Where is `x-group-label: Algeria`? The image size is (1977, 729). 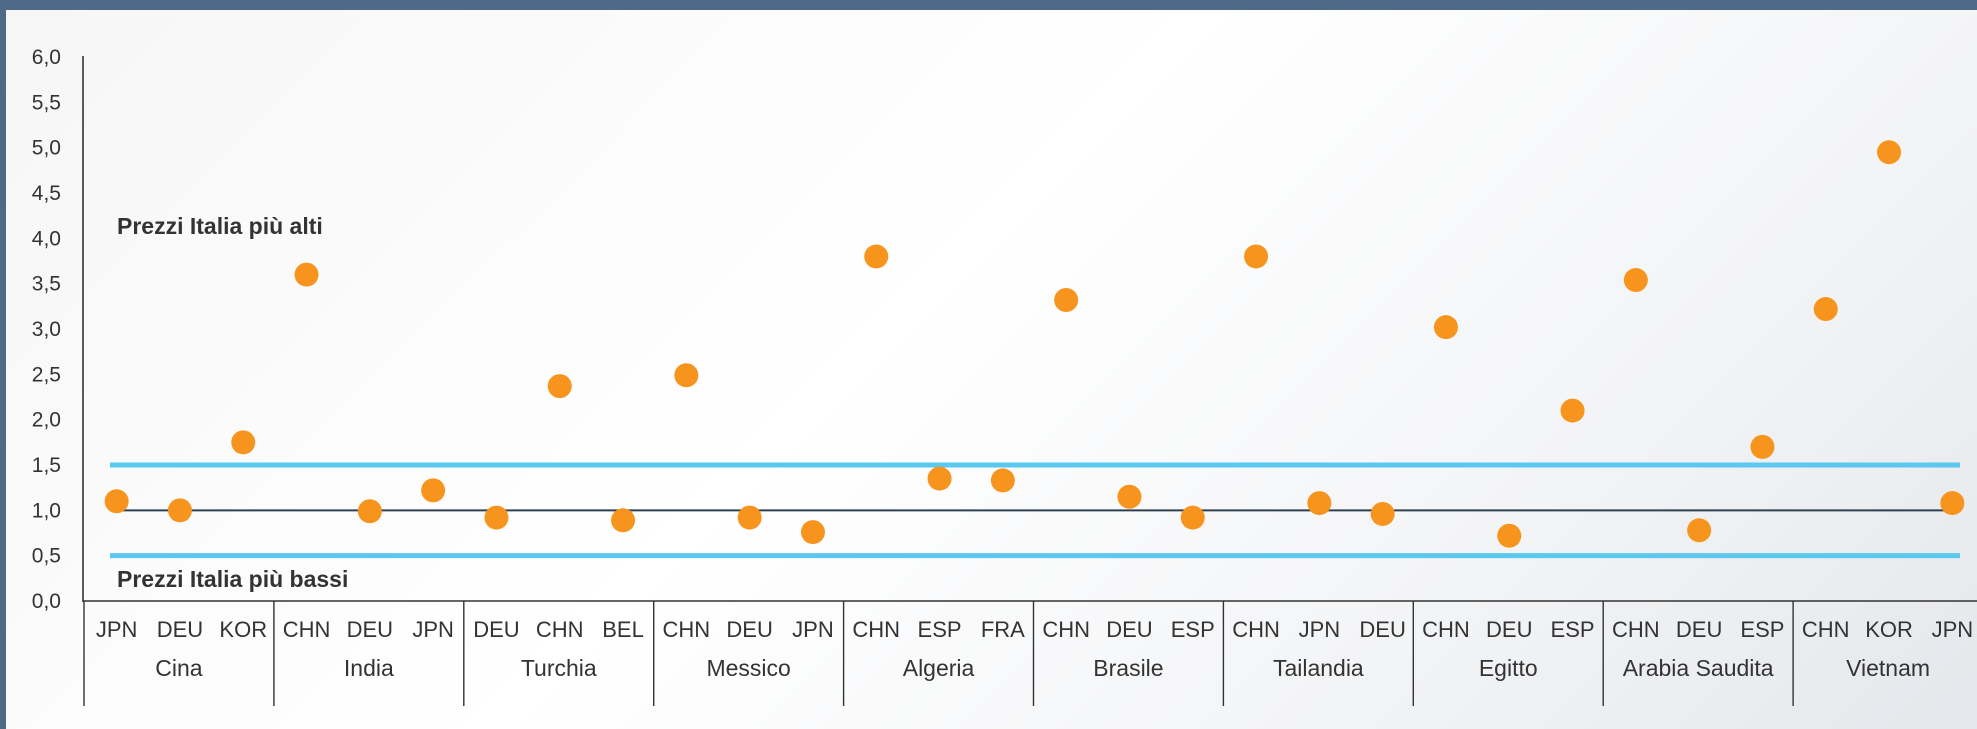
x-group-label: Algeria is located at coordinates (939, 668).